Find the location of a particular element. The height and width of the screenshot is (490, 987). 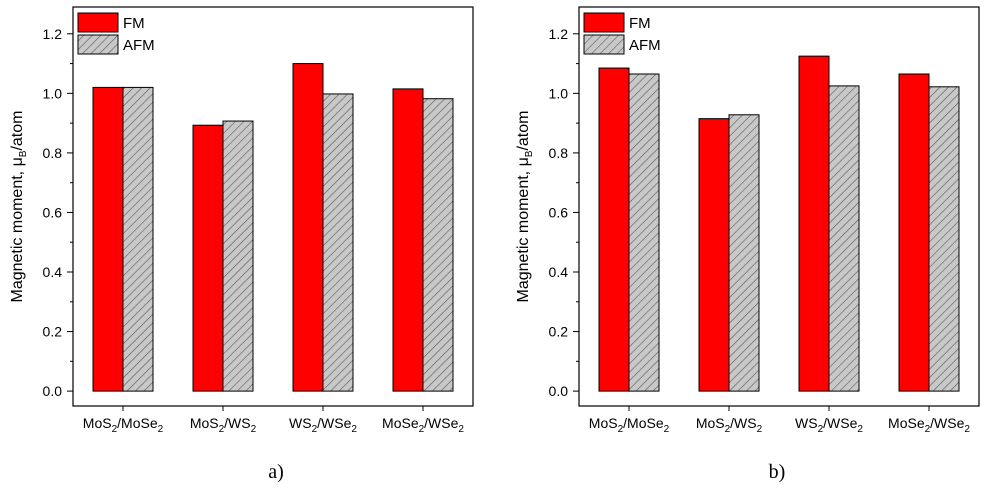

panel-label: a) is located at coordinates (276, 472).